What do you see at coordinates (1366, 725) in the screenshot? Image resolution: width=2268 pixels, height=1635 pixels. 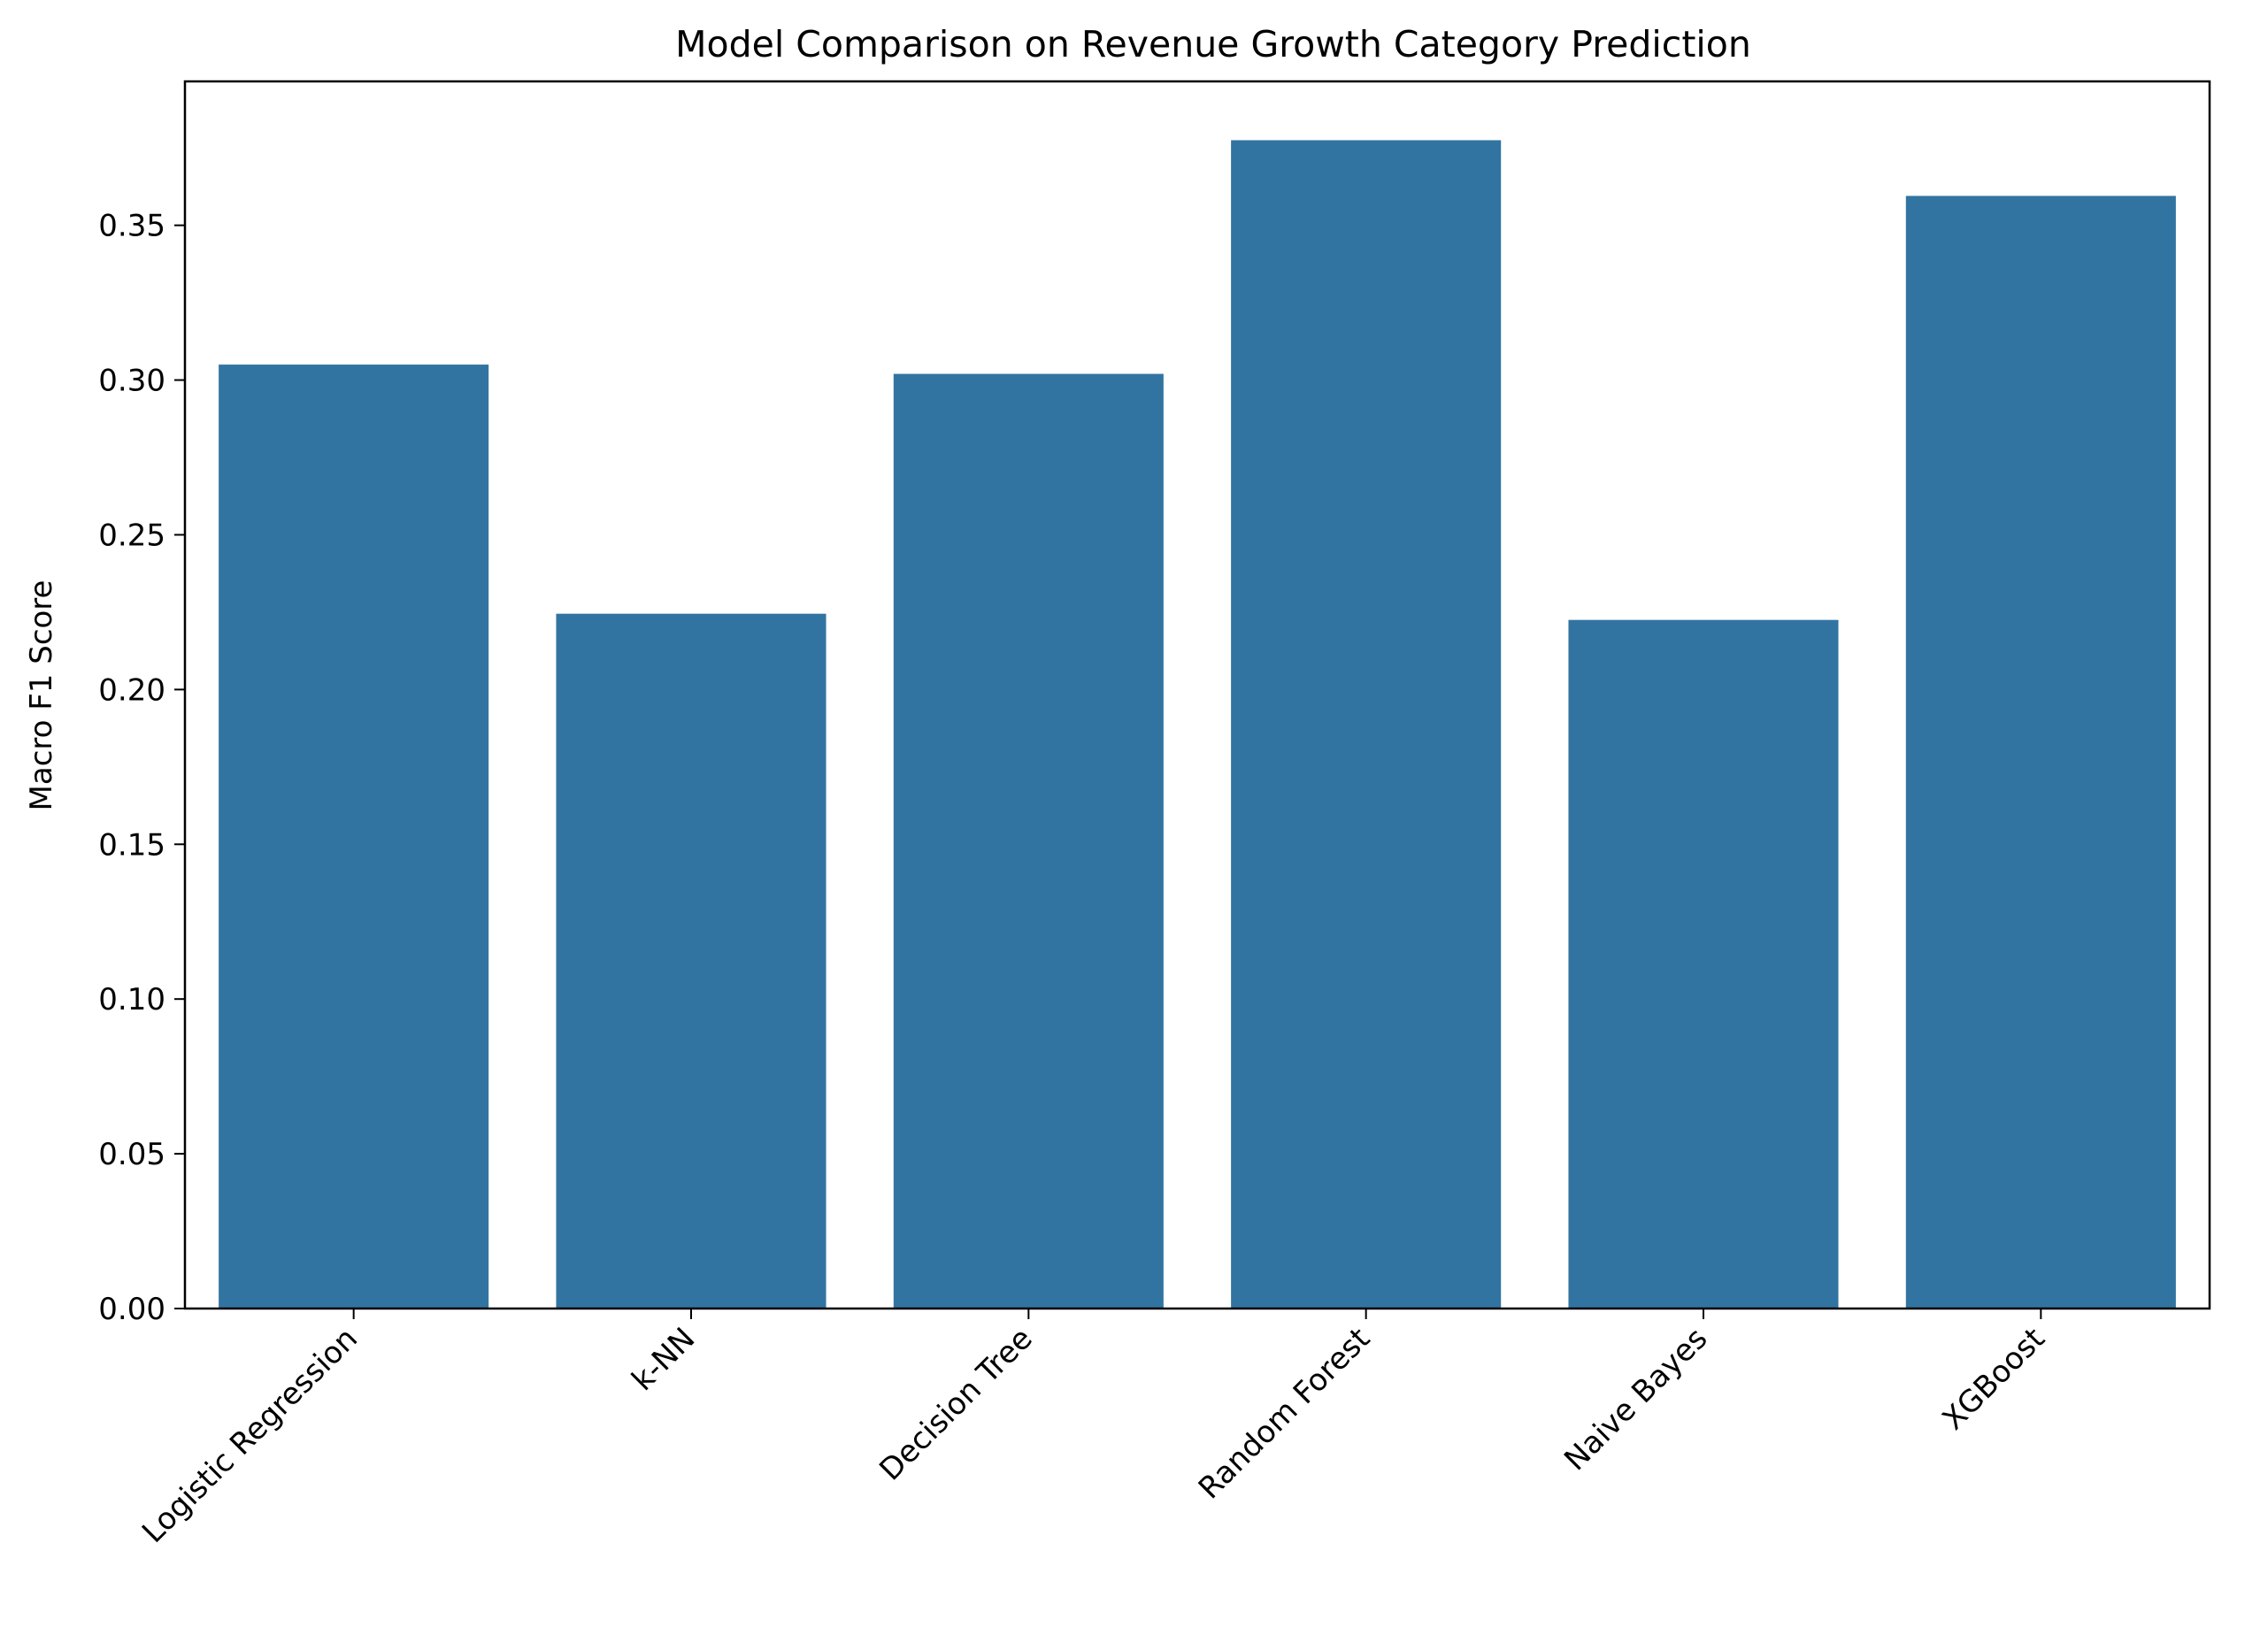 I see `bar-random-forest` at bounding box center [1366, 725].